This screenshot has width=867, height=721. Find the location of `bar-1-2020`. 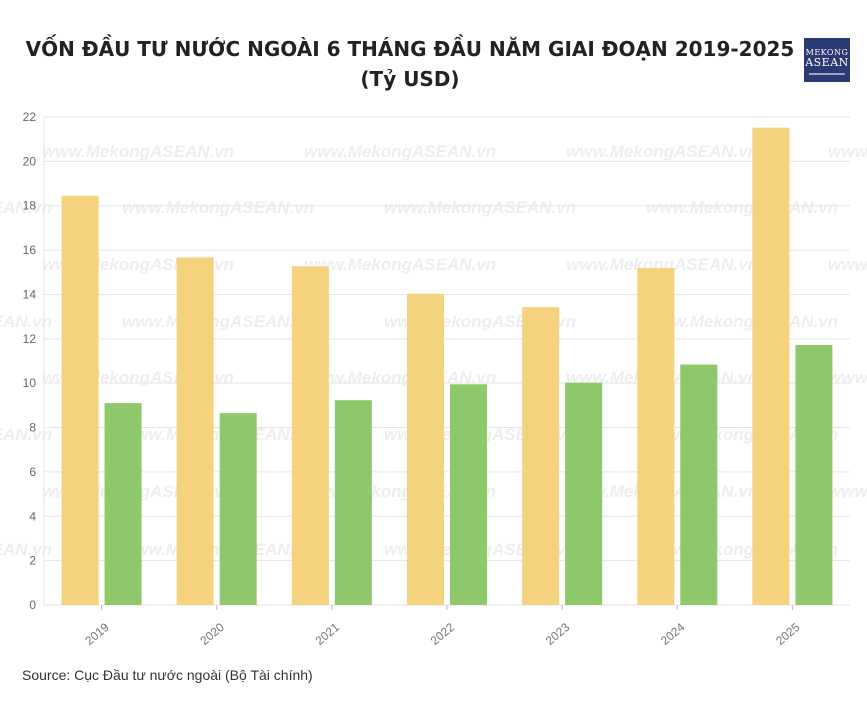

bar-1-2020 is located at coordinates (195, 431).